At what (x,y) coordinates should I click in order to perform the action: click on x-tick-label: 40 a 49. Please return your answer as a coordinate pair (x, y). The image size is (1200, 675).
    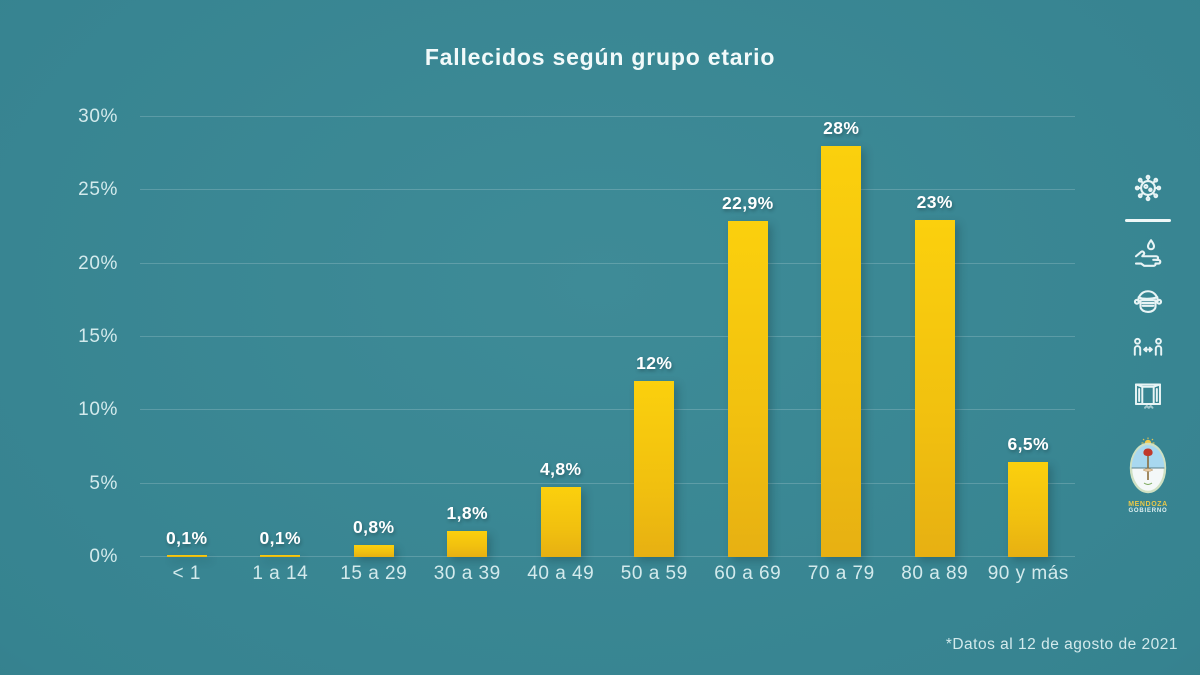
    Looking at the image, I should click on (561, 573).